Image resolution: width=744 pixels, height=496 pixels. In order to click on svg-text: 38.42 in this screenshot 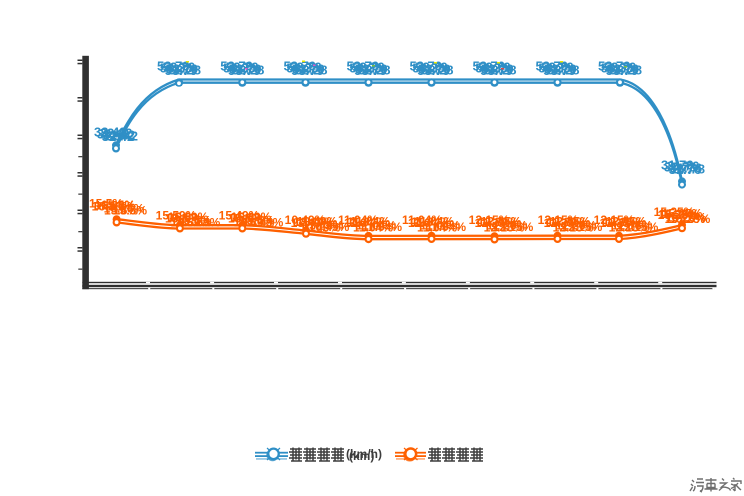, I will do `click(121, 136)`.